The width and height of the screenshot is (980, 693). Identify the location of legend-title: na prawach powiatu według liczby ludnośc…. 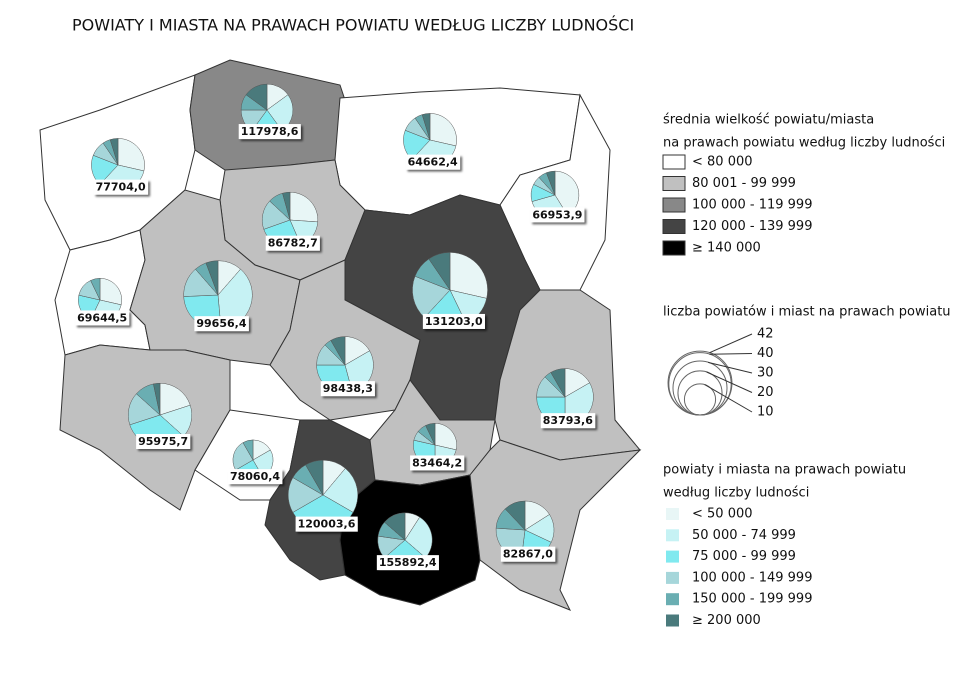
(804, 143).